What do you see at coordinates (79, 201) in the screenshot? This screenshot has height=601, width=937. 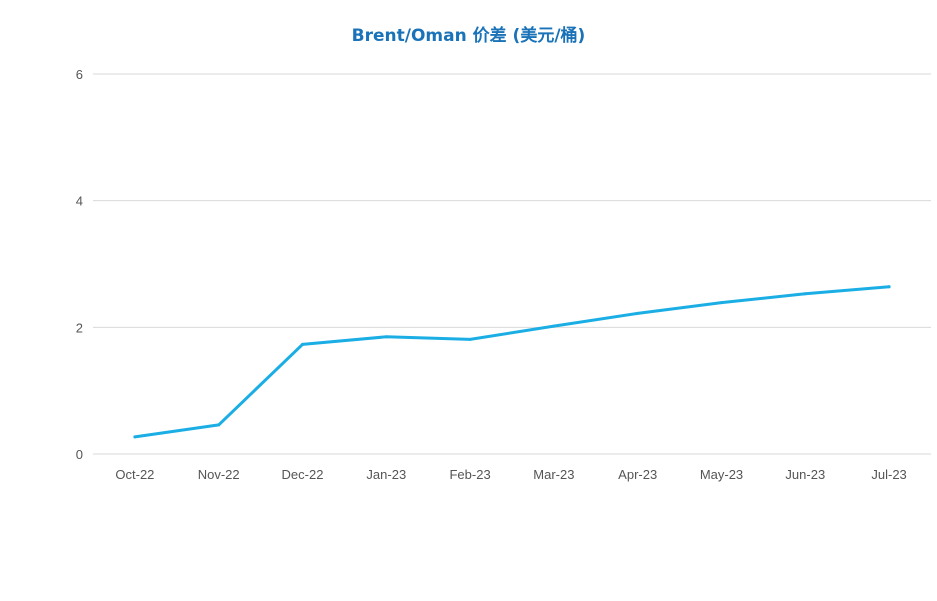 I see `y-tick-label: 4` at bounding box center [79, 201].